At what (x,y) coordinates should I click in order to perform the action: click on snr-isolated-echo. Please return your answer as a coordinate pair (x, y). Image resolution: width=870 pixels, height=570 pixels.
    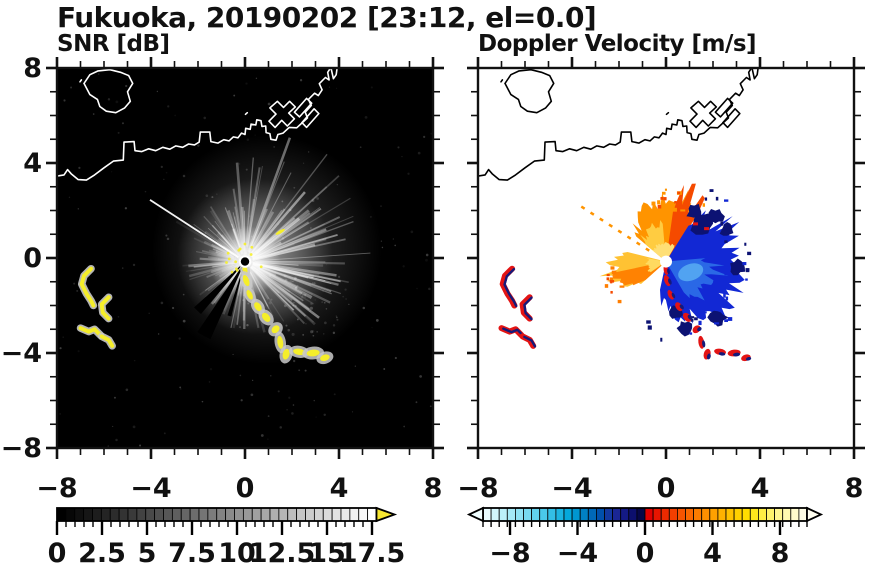
    Looking at the image, I should click on (280, 231).